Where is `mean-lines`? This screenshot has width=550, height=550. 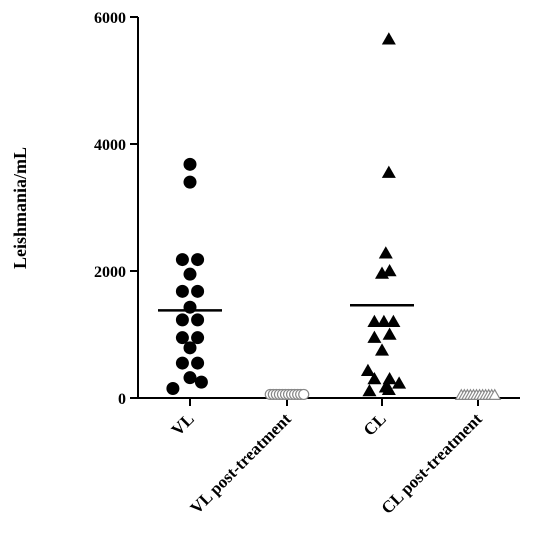
mean-lines is located at coordinates (286, 308).